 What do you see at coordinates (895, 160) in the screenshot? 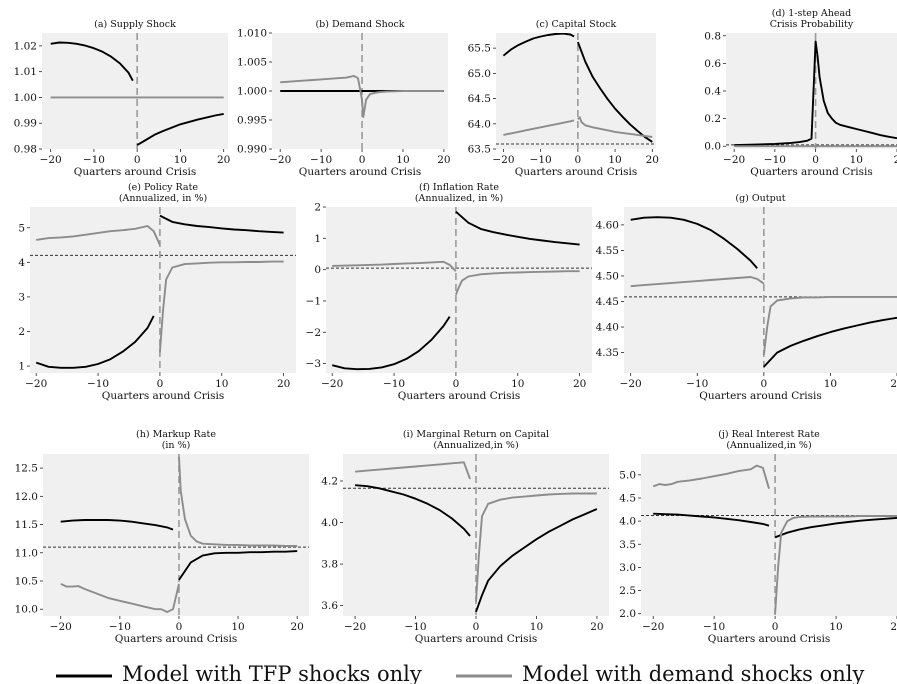
I see `x-tick-label: 2` at bounding box center [895, 160].